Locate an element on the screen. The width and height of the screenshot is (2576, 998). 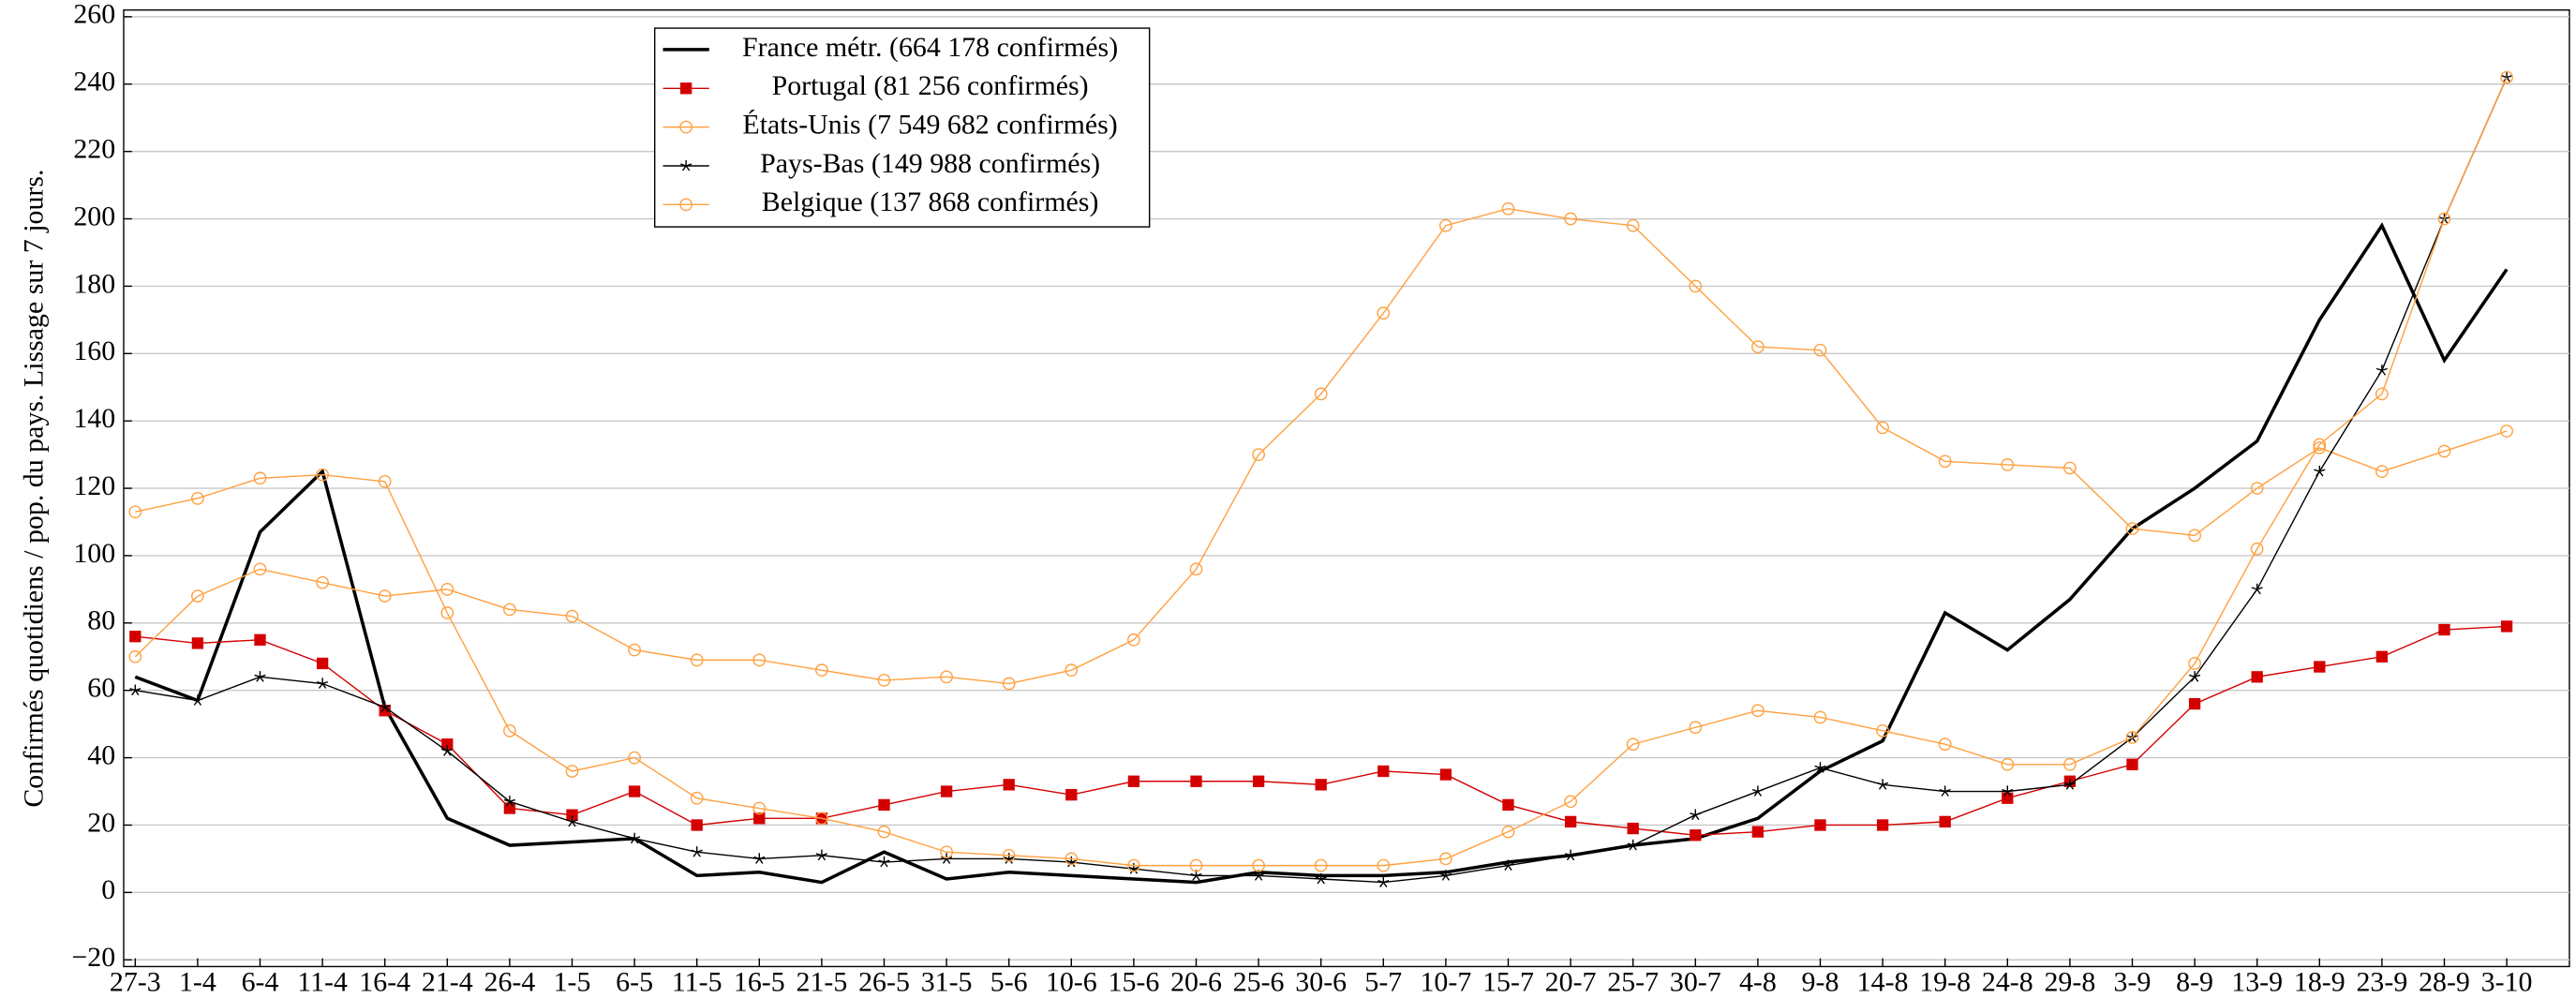
x-tick-label: 1-4 is located at coordinates (197, 983).